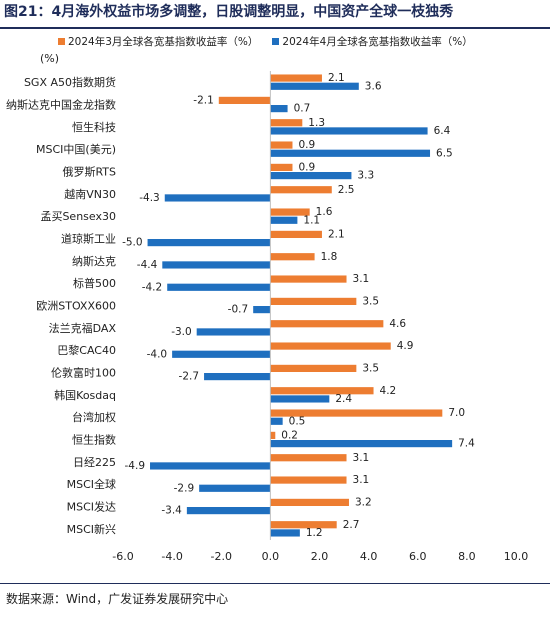  Describe the element at coordinates (351, 525) in the screenshot. I see `data-label: 2.7` at that location.